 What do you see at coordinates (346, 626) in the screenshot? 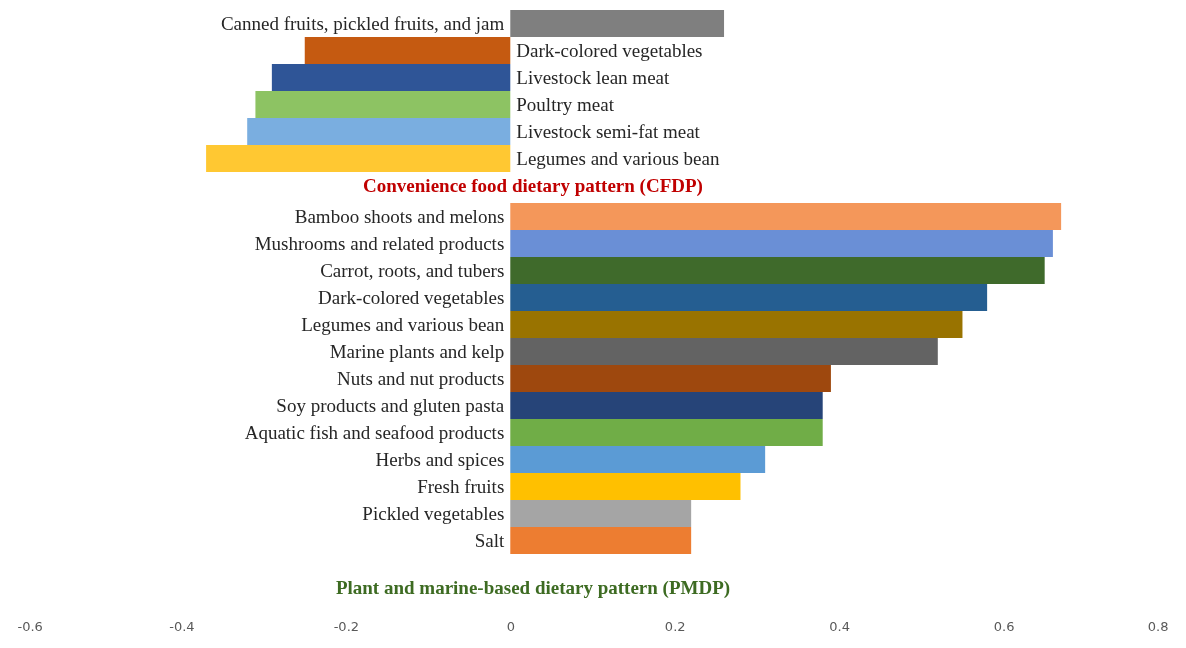
I see `x-tick-label: -0.2` at bounding box center [346, 626].